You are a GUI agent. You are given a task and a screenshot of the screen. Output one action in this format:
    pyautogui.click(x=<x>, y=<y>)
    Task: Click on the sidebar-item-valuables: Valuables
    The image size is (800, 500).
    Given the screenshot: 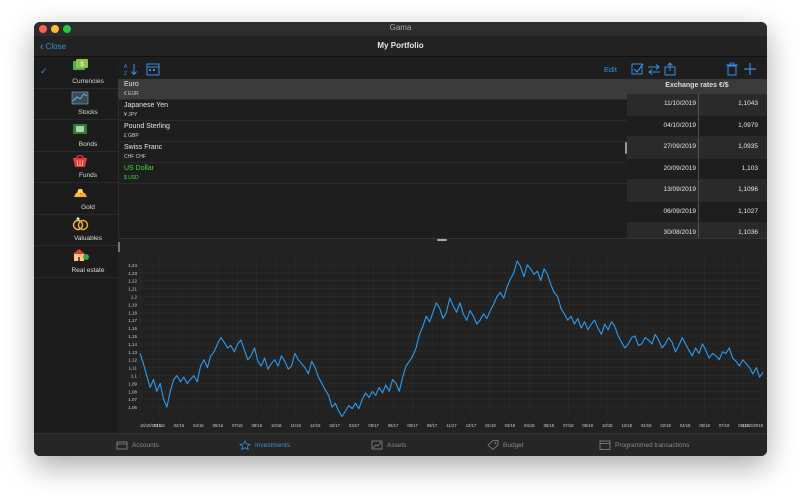 What is the action you would take?
    pyautogui.click(x=76, y=230)
    